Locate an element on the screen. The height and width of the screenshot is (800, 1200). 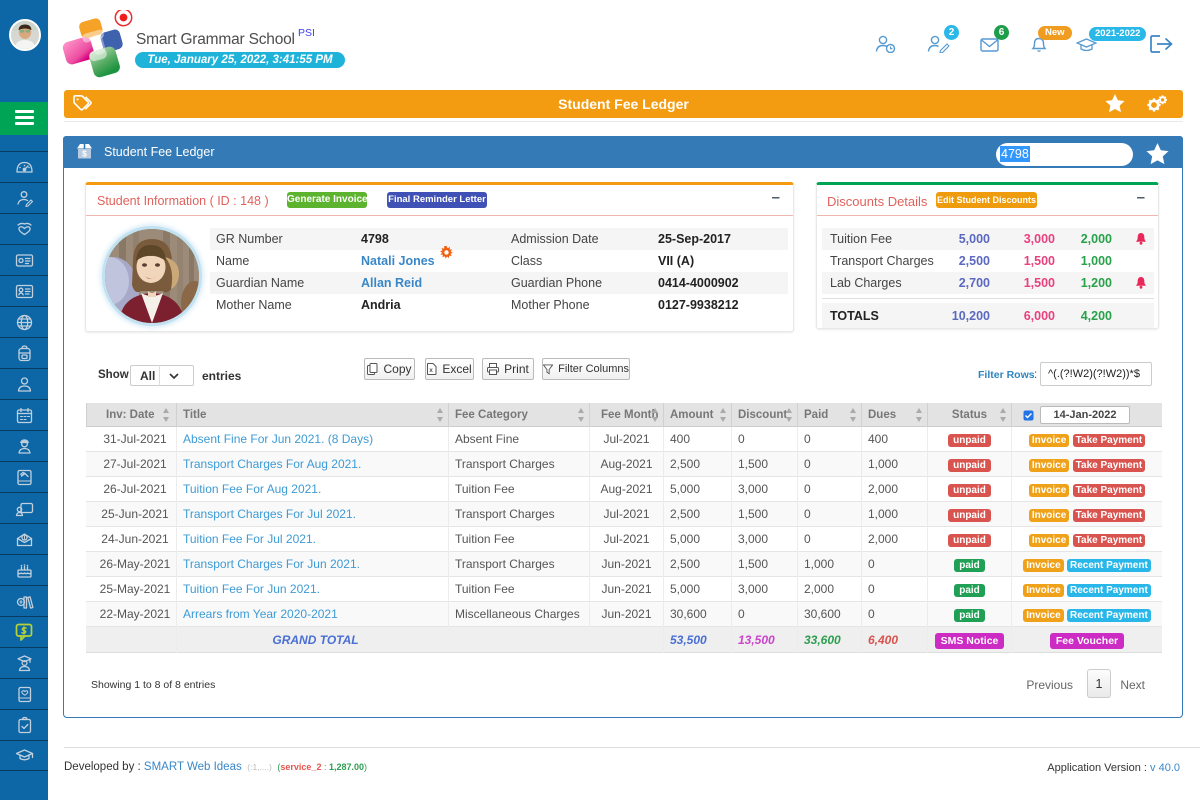
svg-text: x is located at coordinates (432, 370).